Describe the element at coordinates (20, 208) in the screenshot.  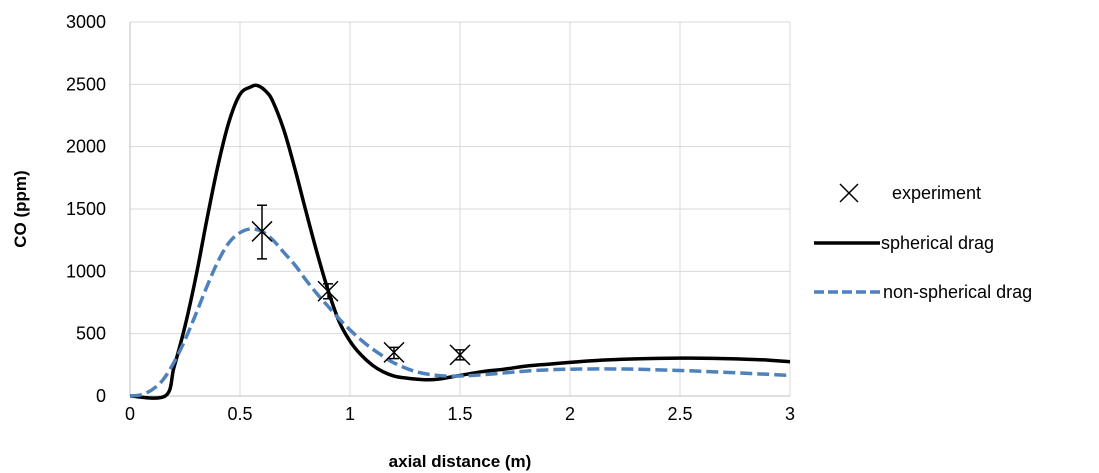
I see `y-axis-title: CO (ppm)` at that location.